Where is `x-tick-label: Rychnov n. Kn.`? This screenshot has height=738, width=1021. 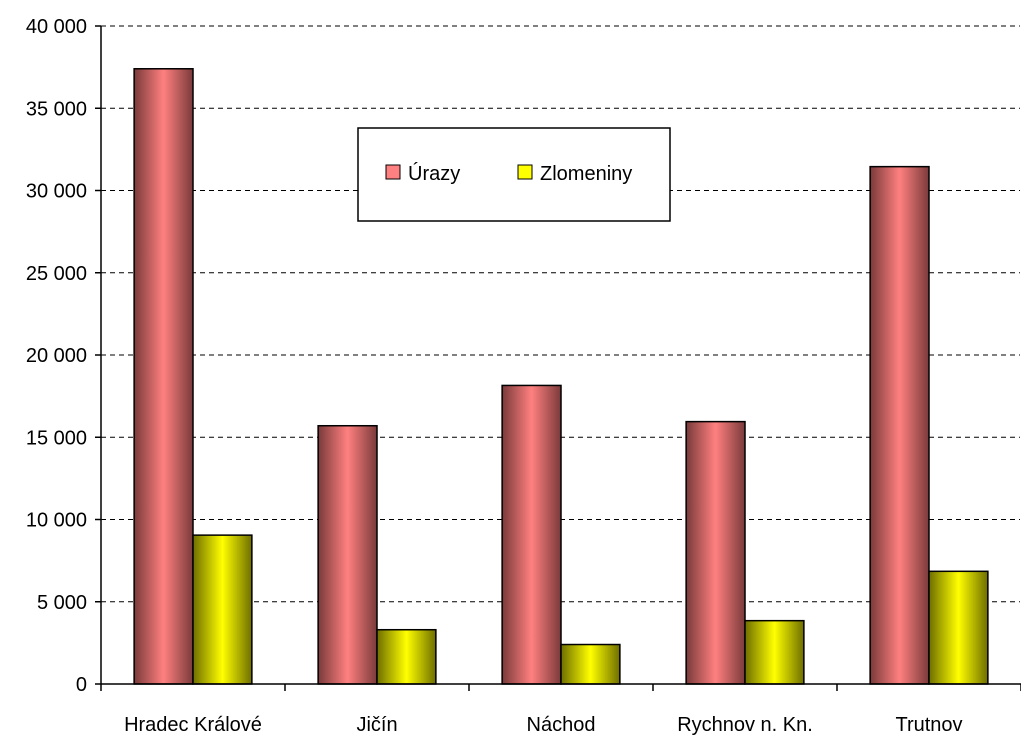 x-tick-label: Rychnov n. Kn. is located at coordinates (745, 725).